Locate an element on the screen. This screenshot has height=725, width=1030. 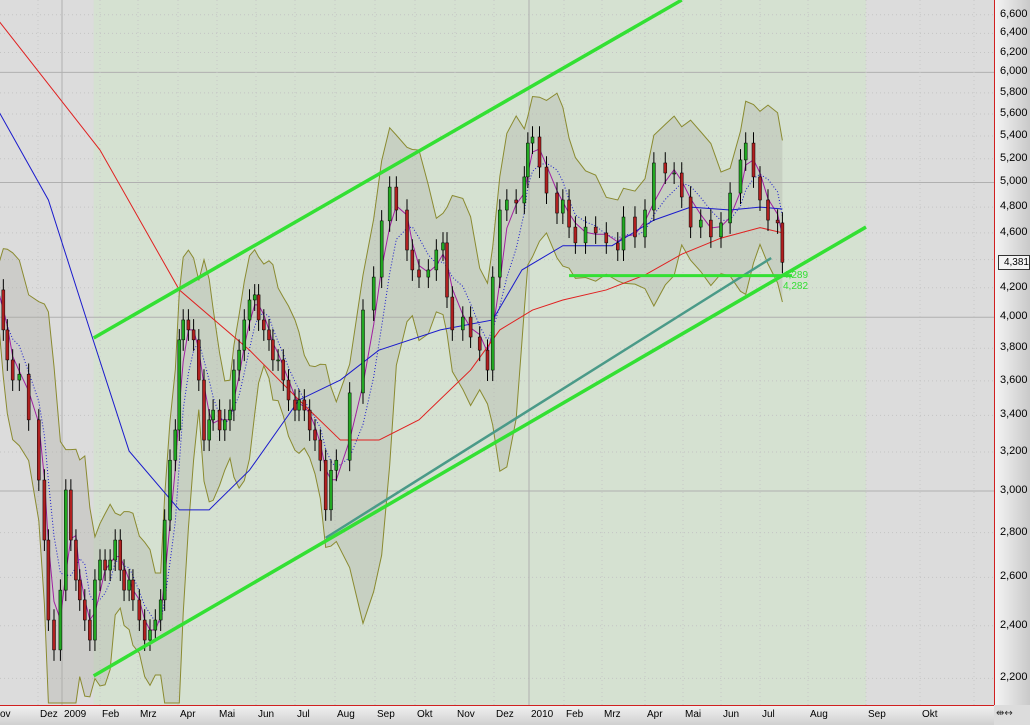
time-tick-label: Mai is located at coordinates (693, 714).